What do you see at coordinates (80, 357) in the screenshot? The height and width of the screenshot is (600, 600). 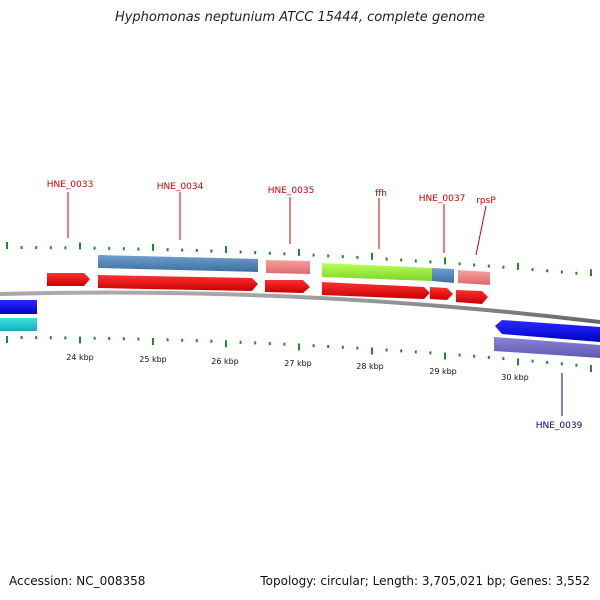 I see `kbp-label: 24 kbp` at bounding box center [80, 357].